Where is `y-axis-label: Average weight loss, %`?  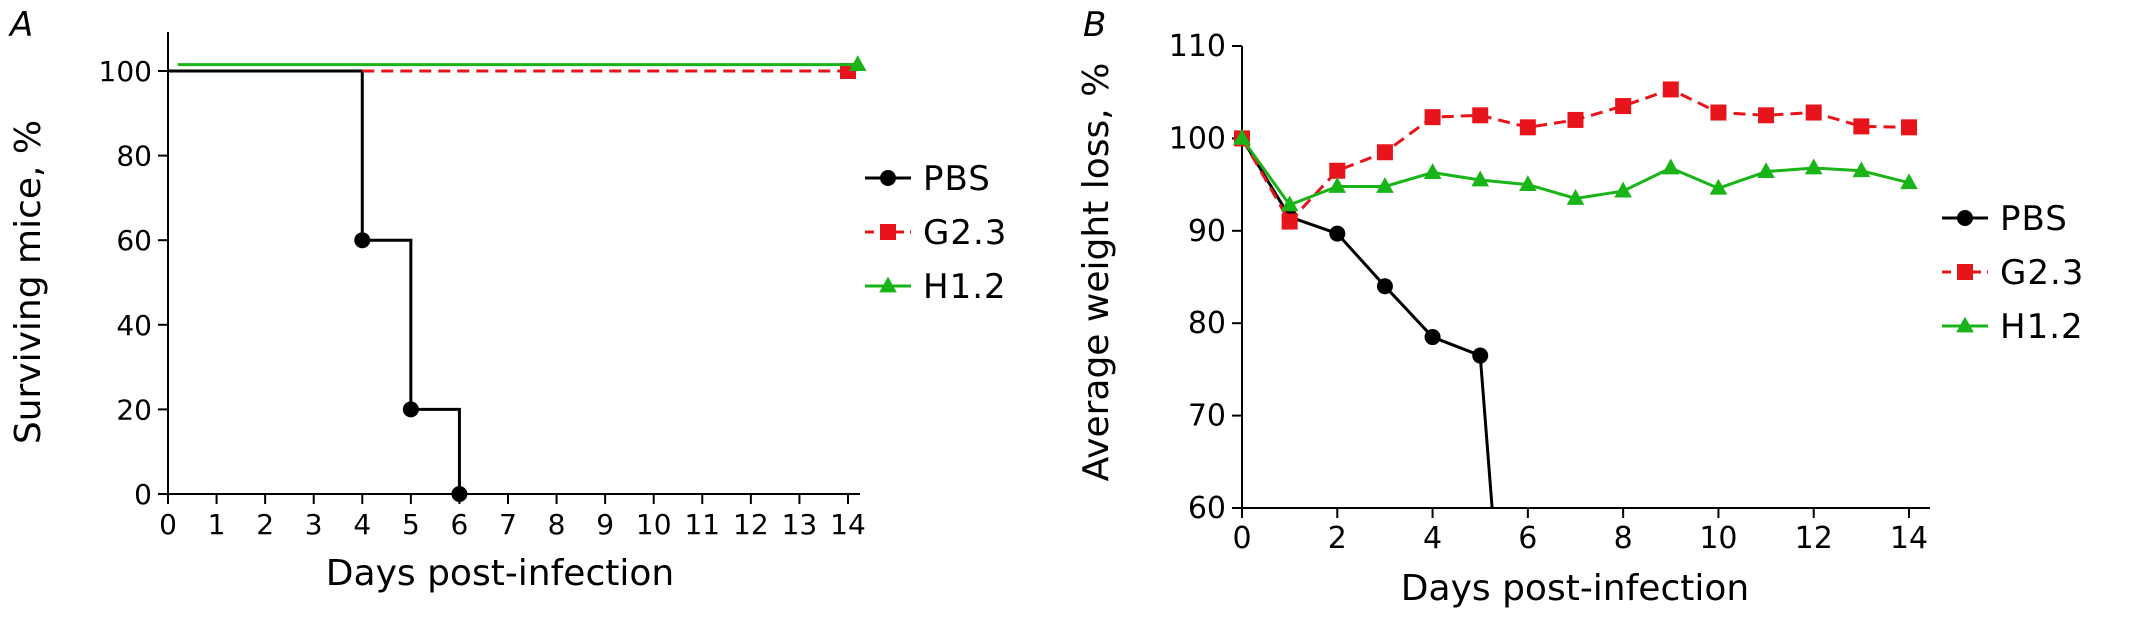 y-axis-label: Average weight loss, % is located at coordinates (1096, 272).